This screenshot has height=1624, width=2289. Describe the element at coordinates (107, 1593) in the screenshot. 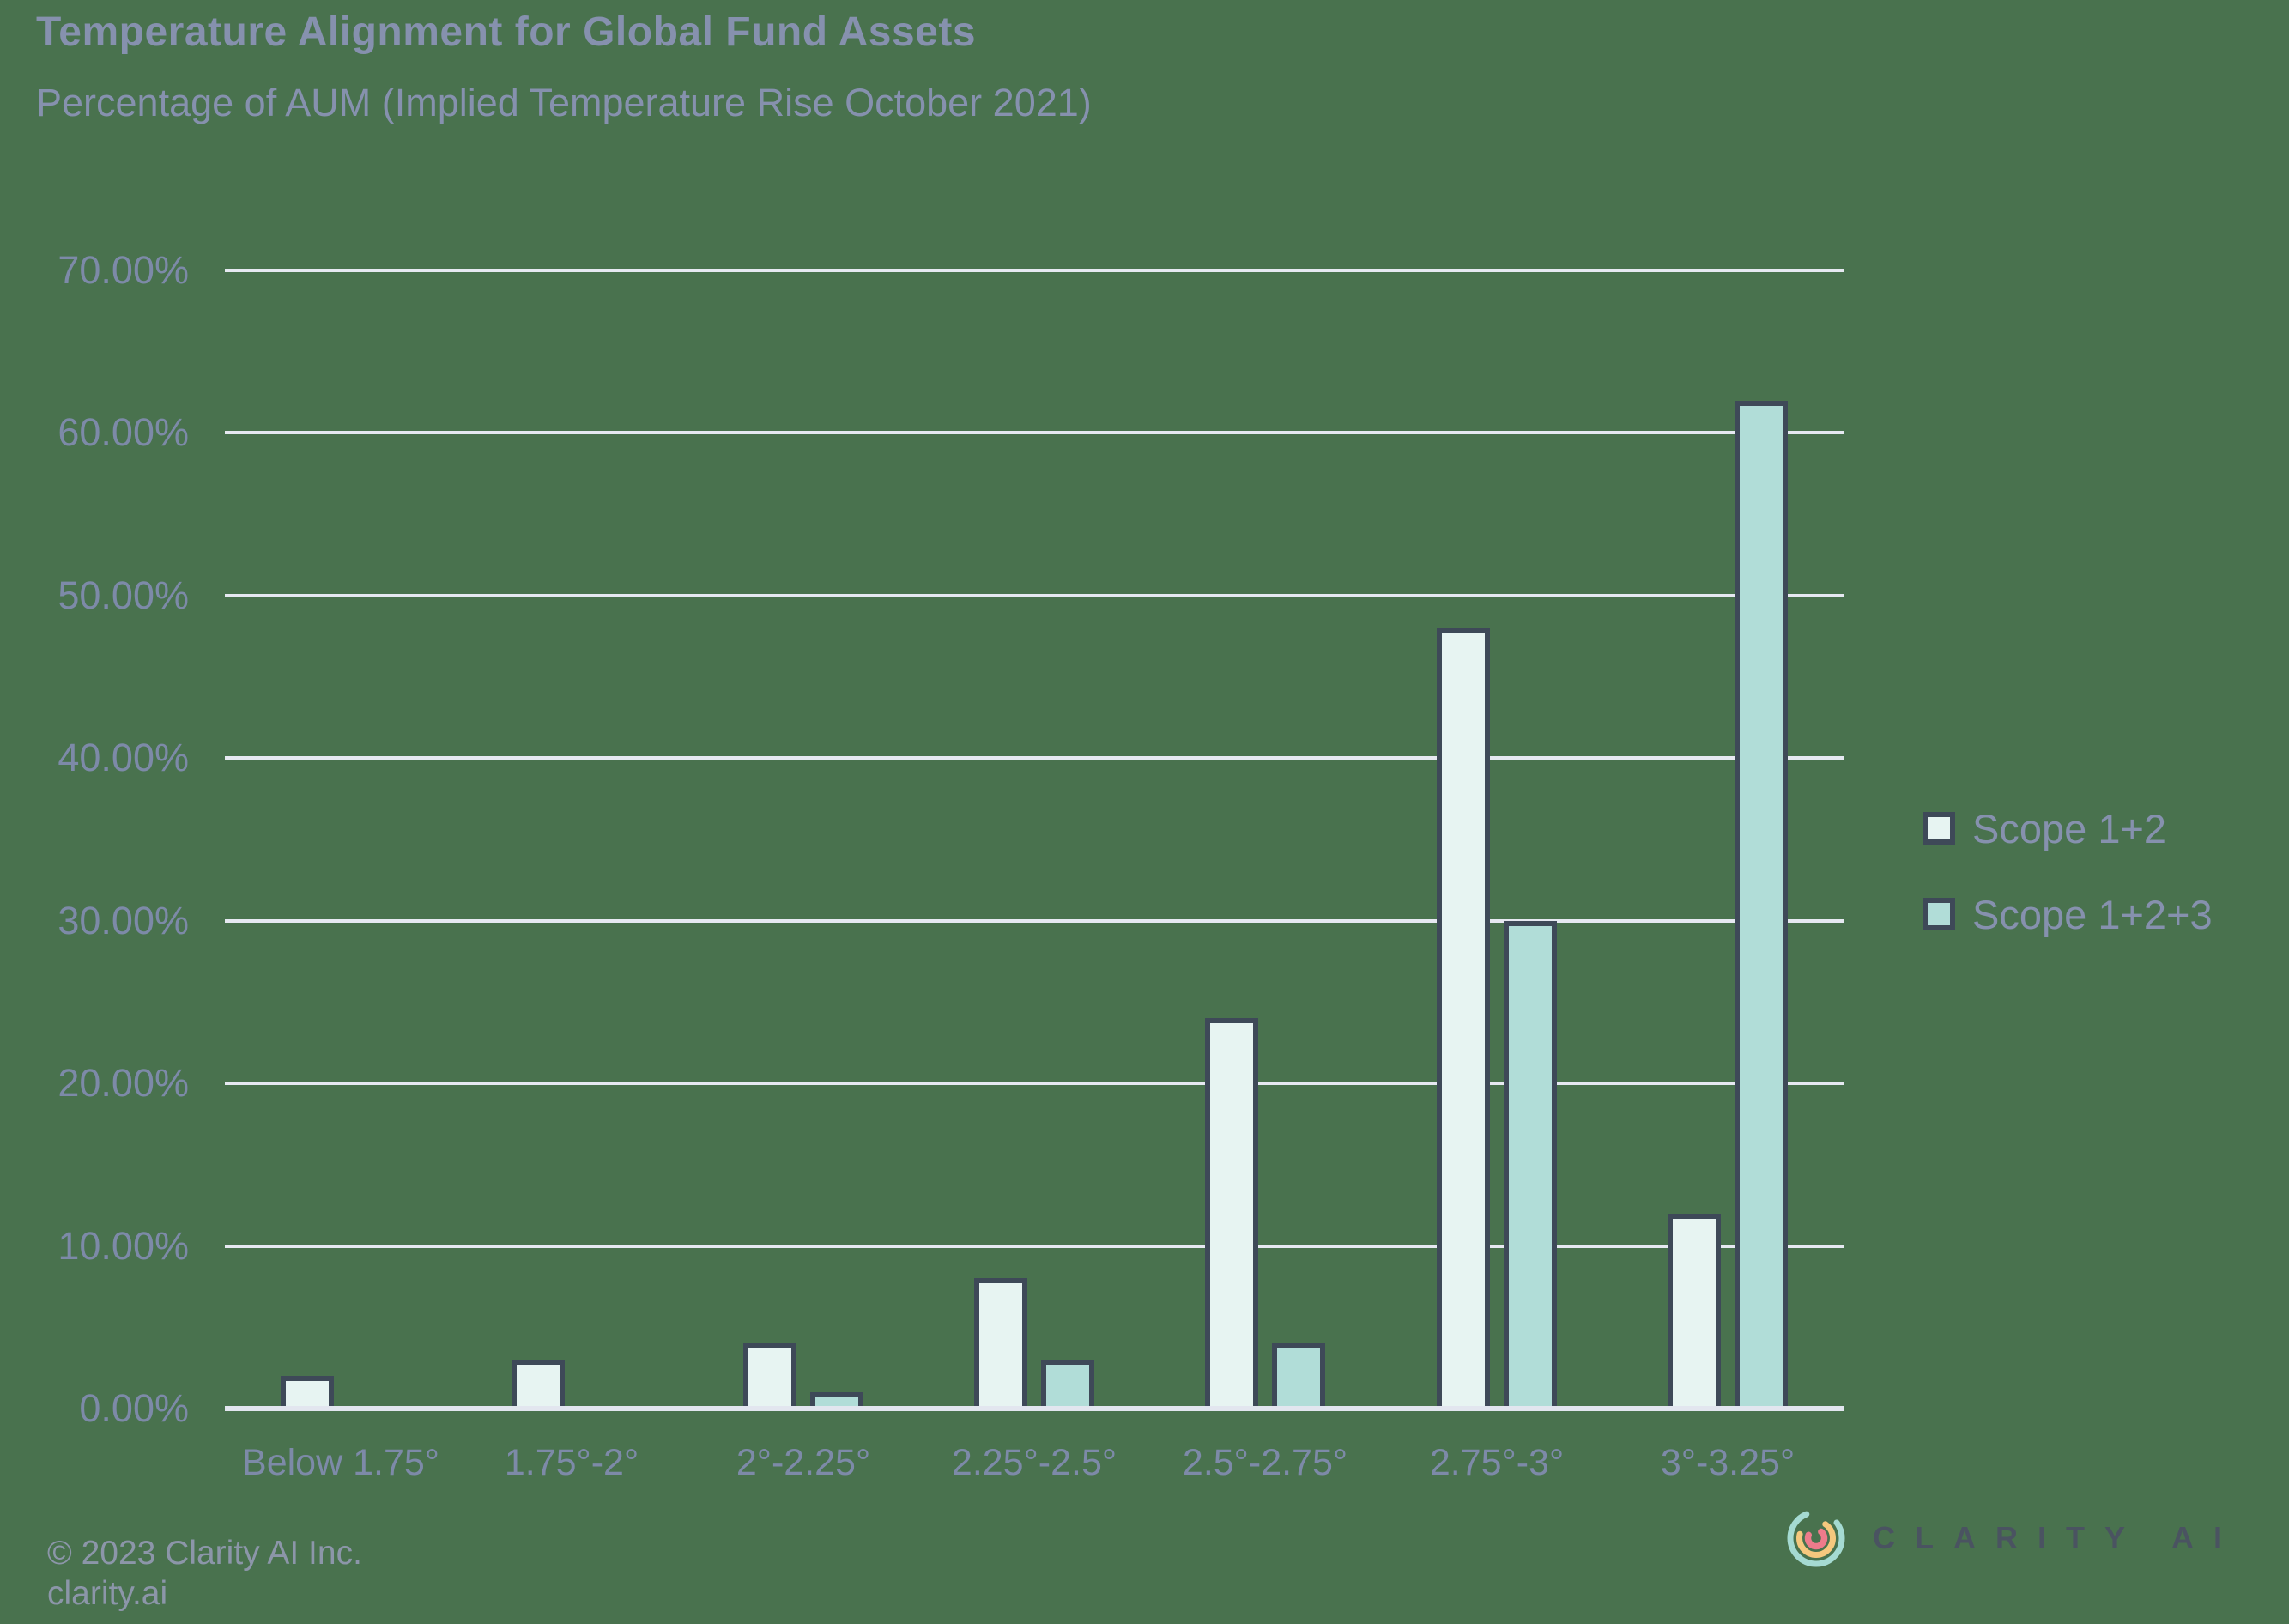

I see `website-text: clarity.ai` at that location.